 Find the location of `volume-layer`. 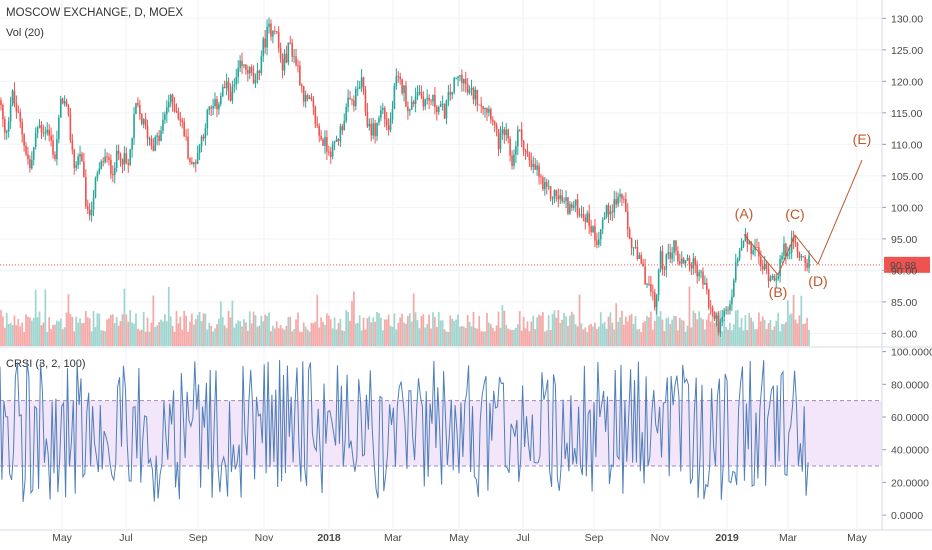

volume-layer is located at coordinates (405, 316).